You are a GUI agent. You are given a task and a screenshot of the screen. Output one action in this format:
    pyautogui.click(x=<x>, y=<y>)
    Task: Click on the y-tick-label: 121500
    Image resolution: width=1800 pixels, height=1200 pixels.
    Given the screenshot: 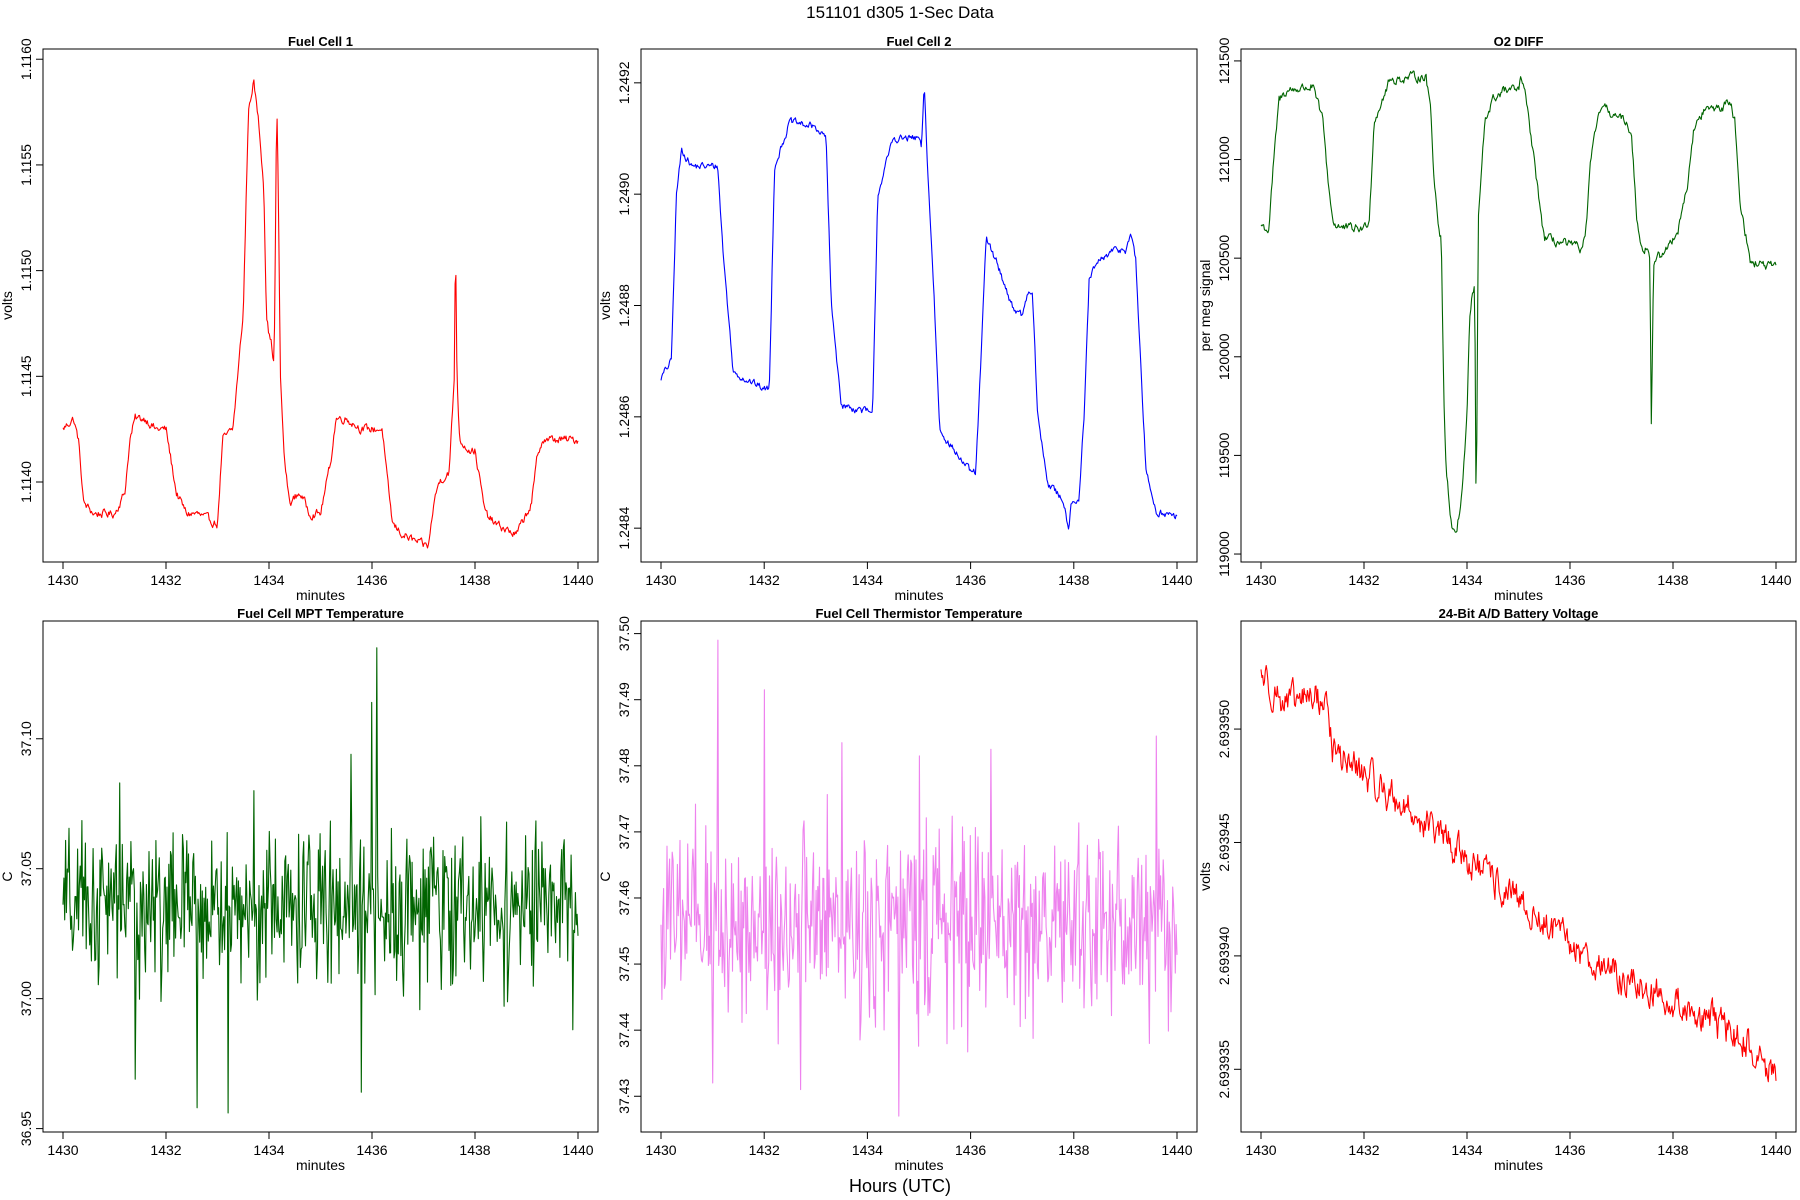 What is the action you would take?
    pyautogui.click(x=1224, y=60)
    